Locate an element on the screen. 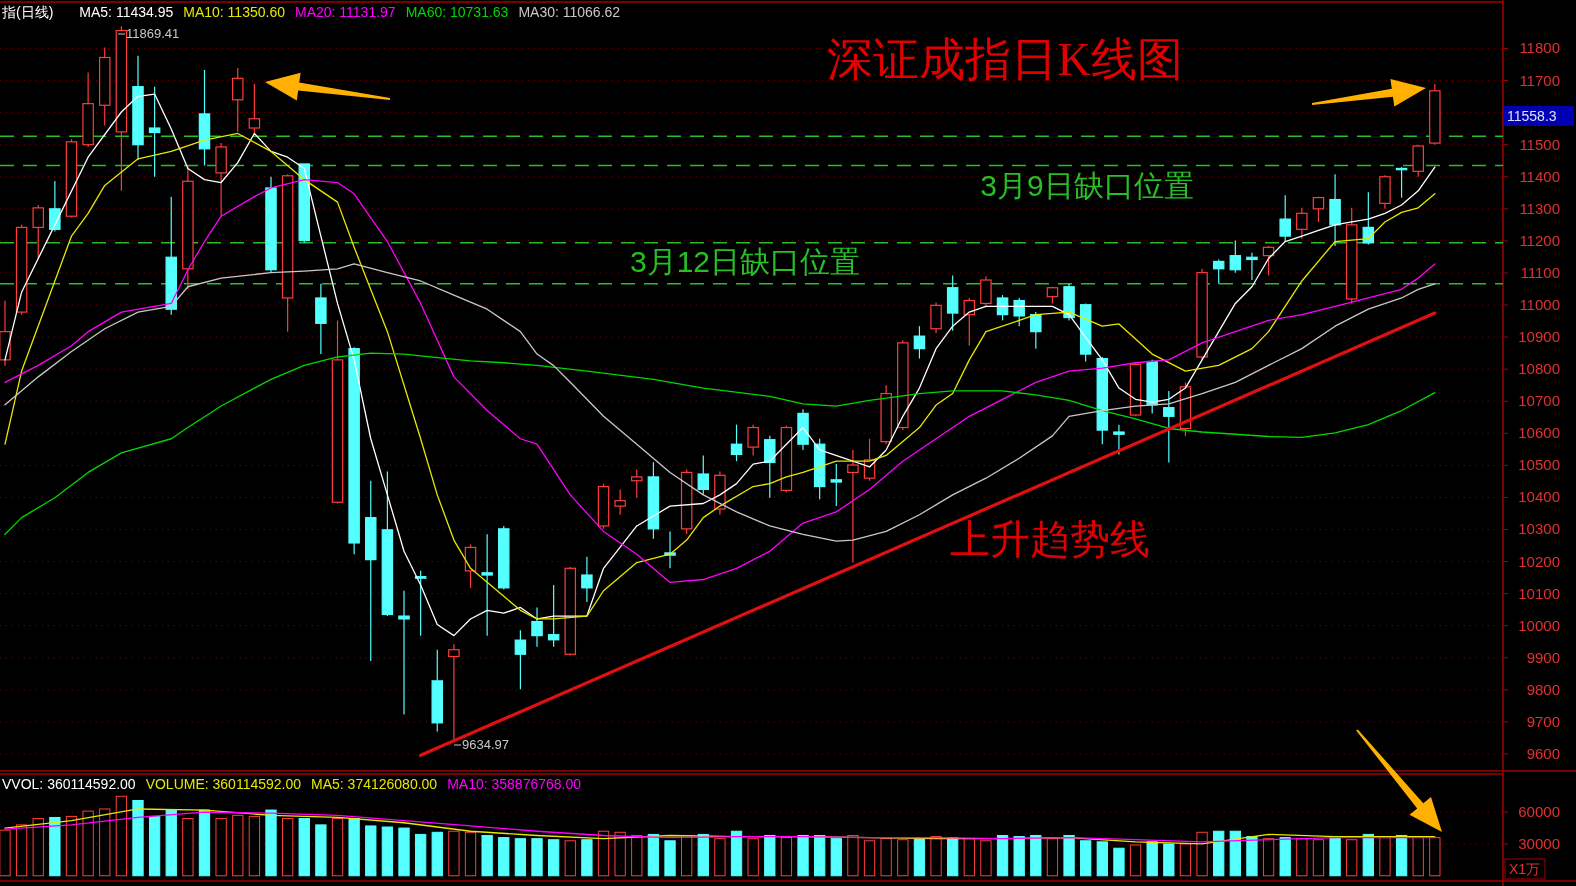 The height and width of the screenshot is (886, 1576). y-tick-label: 9700 is located at coordinates (1543, 721).